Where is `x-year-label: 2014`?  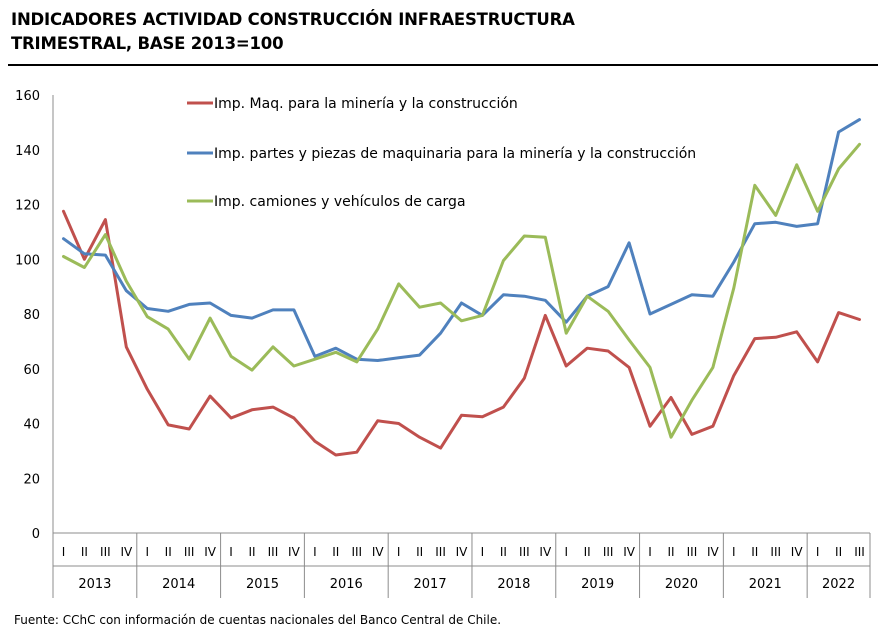
x-year-label: 2014 is located at coordinates (178, 584).